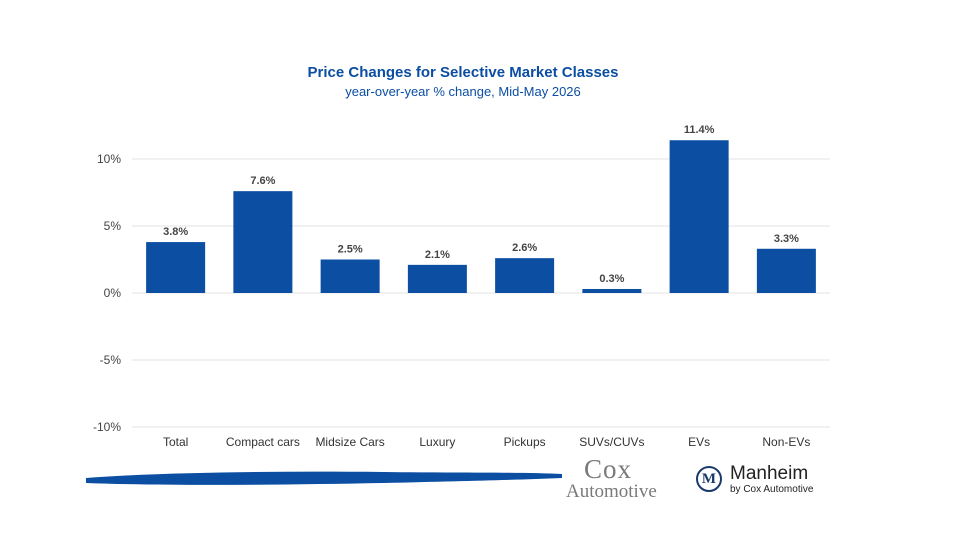 The image size is (960, 540). Describe the element at coordinates (769, 473) in the screenshot. I see `manheim-name: Manheim` at that location.